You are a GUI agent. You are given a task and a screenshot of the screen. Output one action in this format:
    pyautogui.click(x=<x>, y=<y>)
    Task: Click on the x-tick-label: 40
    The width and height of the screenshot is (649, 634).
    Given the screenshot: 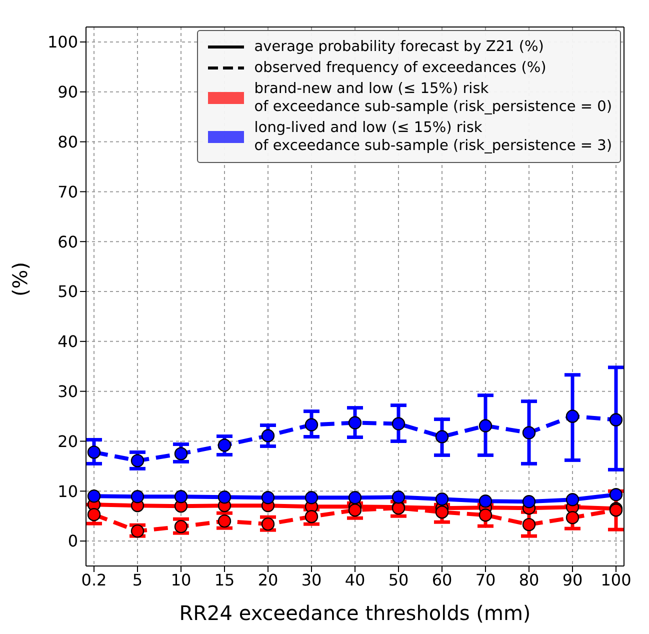 What is the action you would take?
    pyautogui.click(x=355, y=580)
    